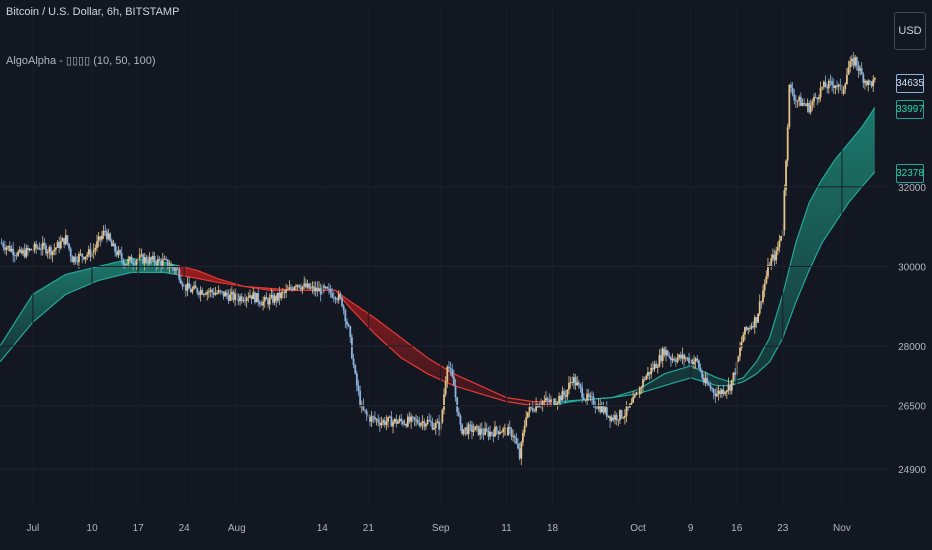  Describe the element at coordinates (323, 528) in the screenshot. I see `x-tick-label: 14` at that location.